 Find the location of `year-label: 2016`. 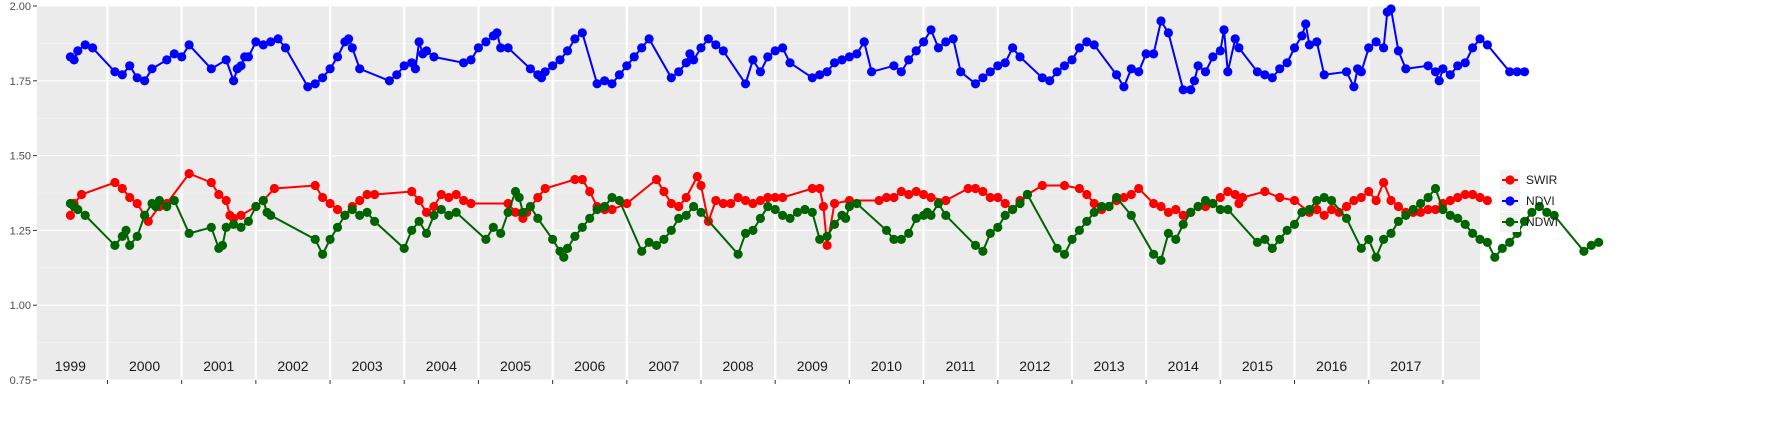

year-label: 2016 is located at coordinates (1331, 366).